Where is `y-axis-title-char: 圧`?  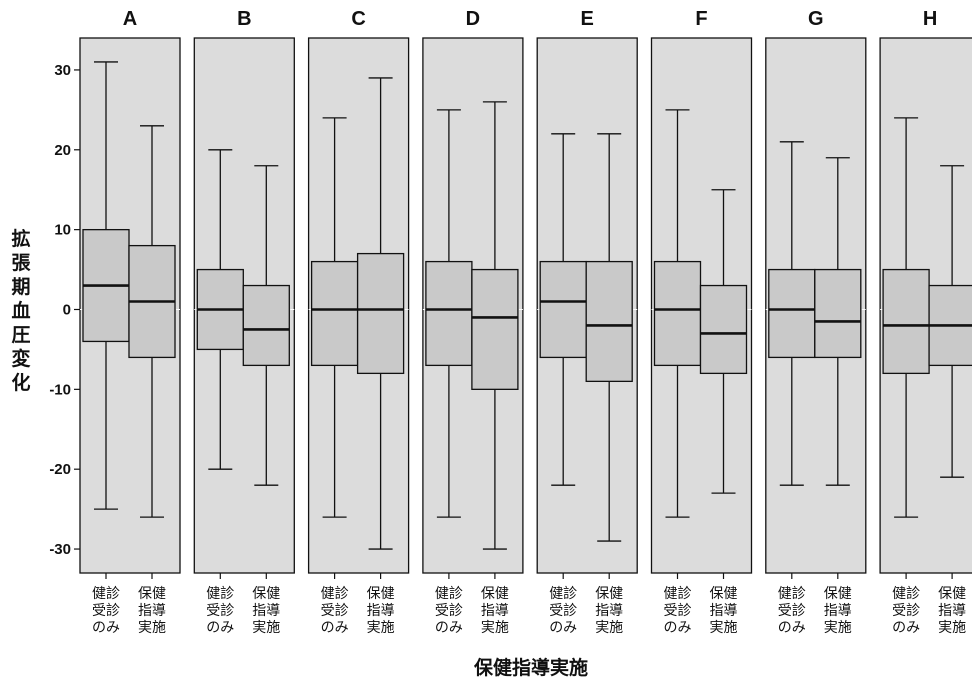
y-axis-title-char: 圧 is located at coordinates (20, 335).